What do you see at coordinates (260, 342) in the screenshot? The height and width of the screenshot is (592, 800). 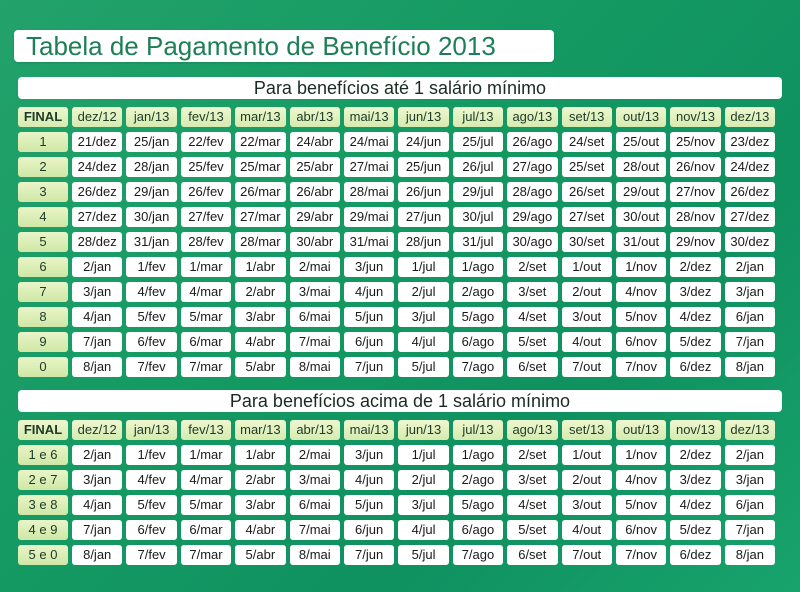 I see `payment-date-cell: 4/abr` at bounding box center [260, 342].